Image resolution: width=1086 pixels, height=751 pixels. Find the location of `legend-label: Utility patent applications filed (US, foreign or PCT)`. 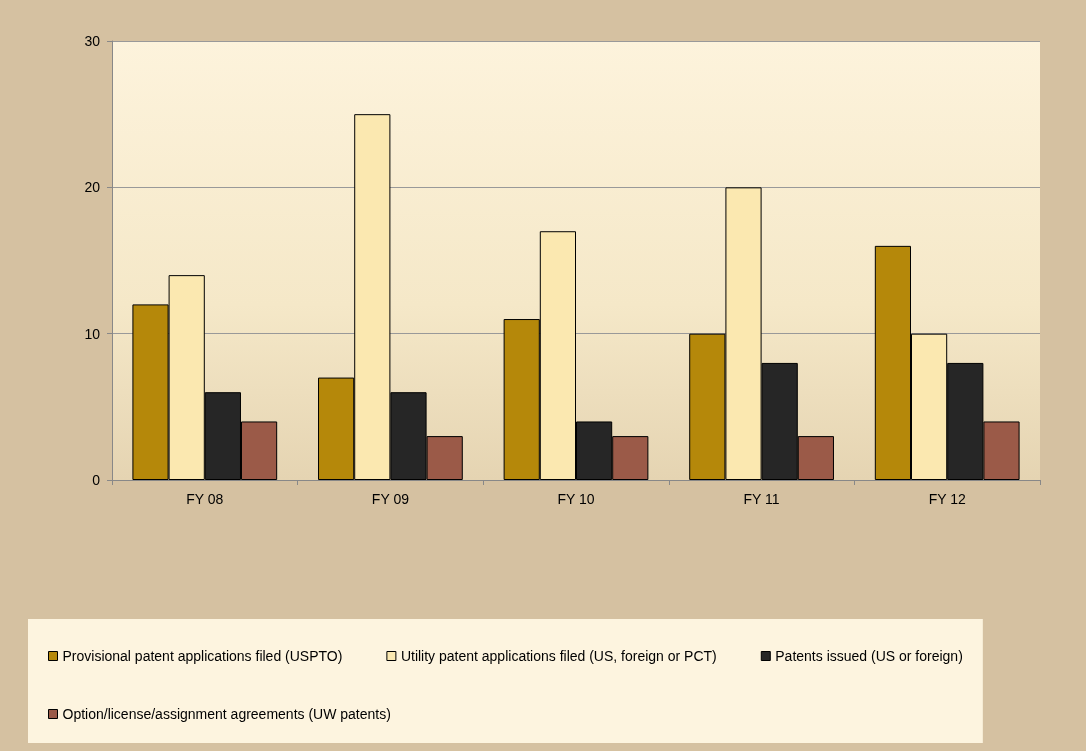

legend-label: Utility patent applications filed (US, foreign or PCT) is located at coordinates (558, 656).